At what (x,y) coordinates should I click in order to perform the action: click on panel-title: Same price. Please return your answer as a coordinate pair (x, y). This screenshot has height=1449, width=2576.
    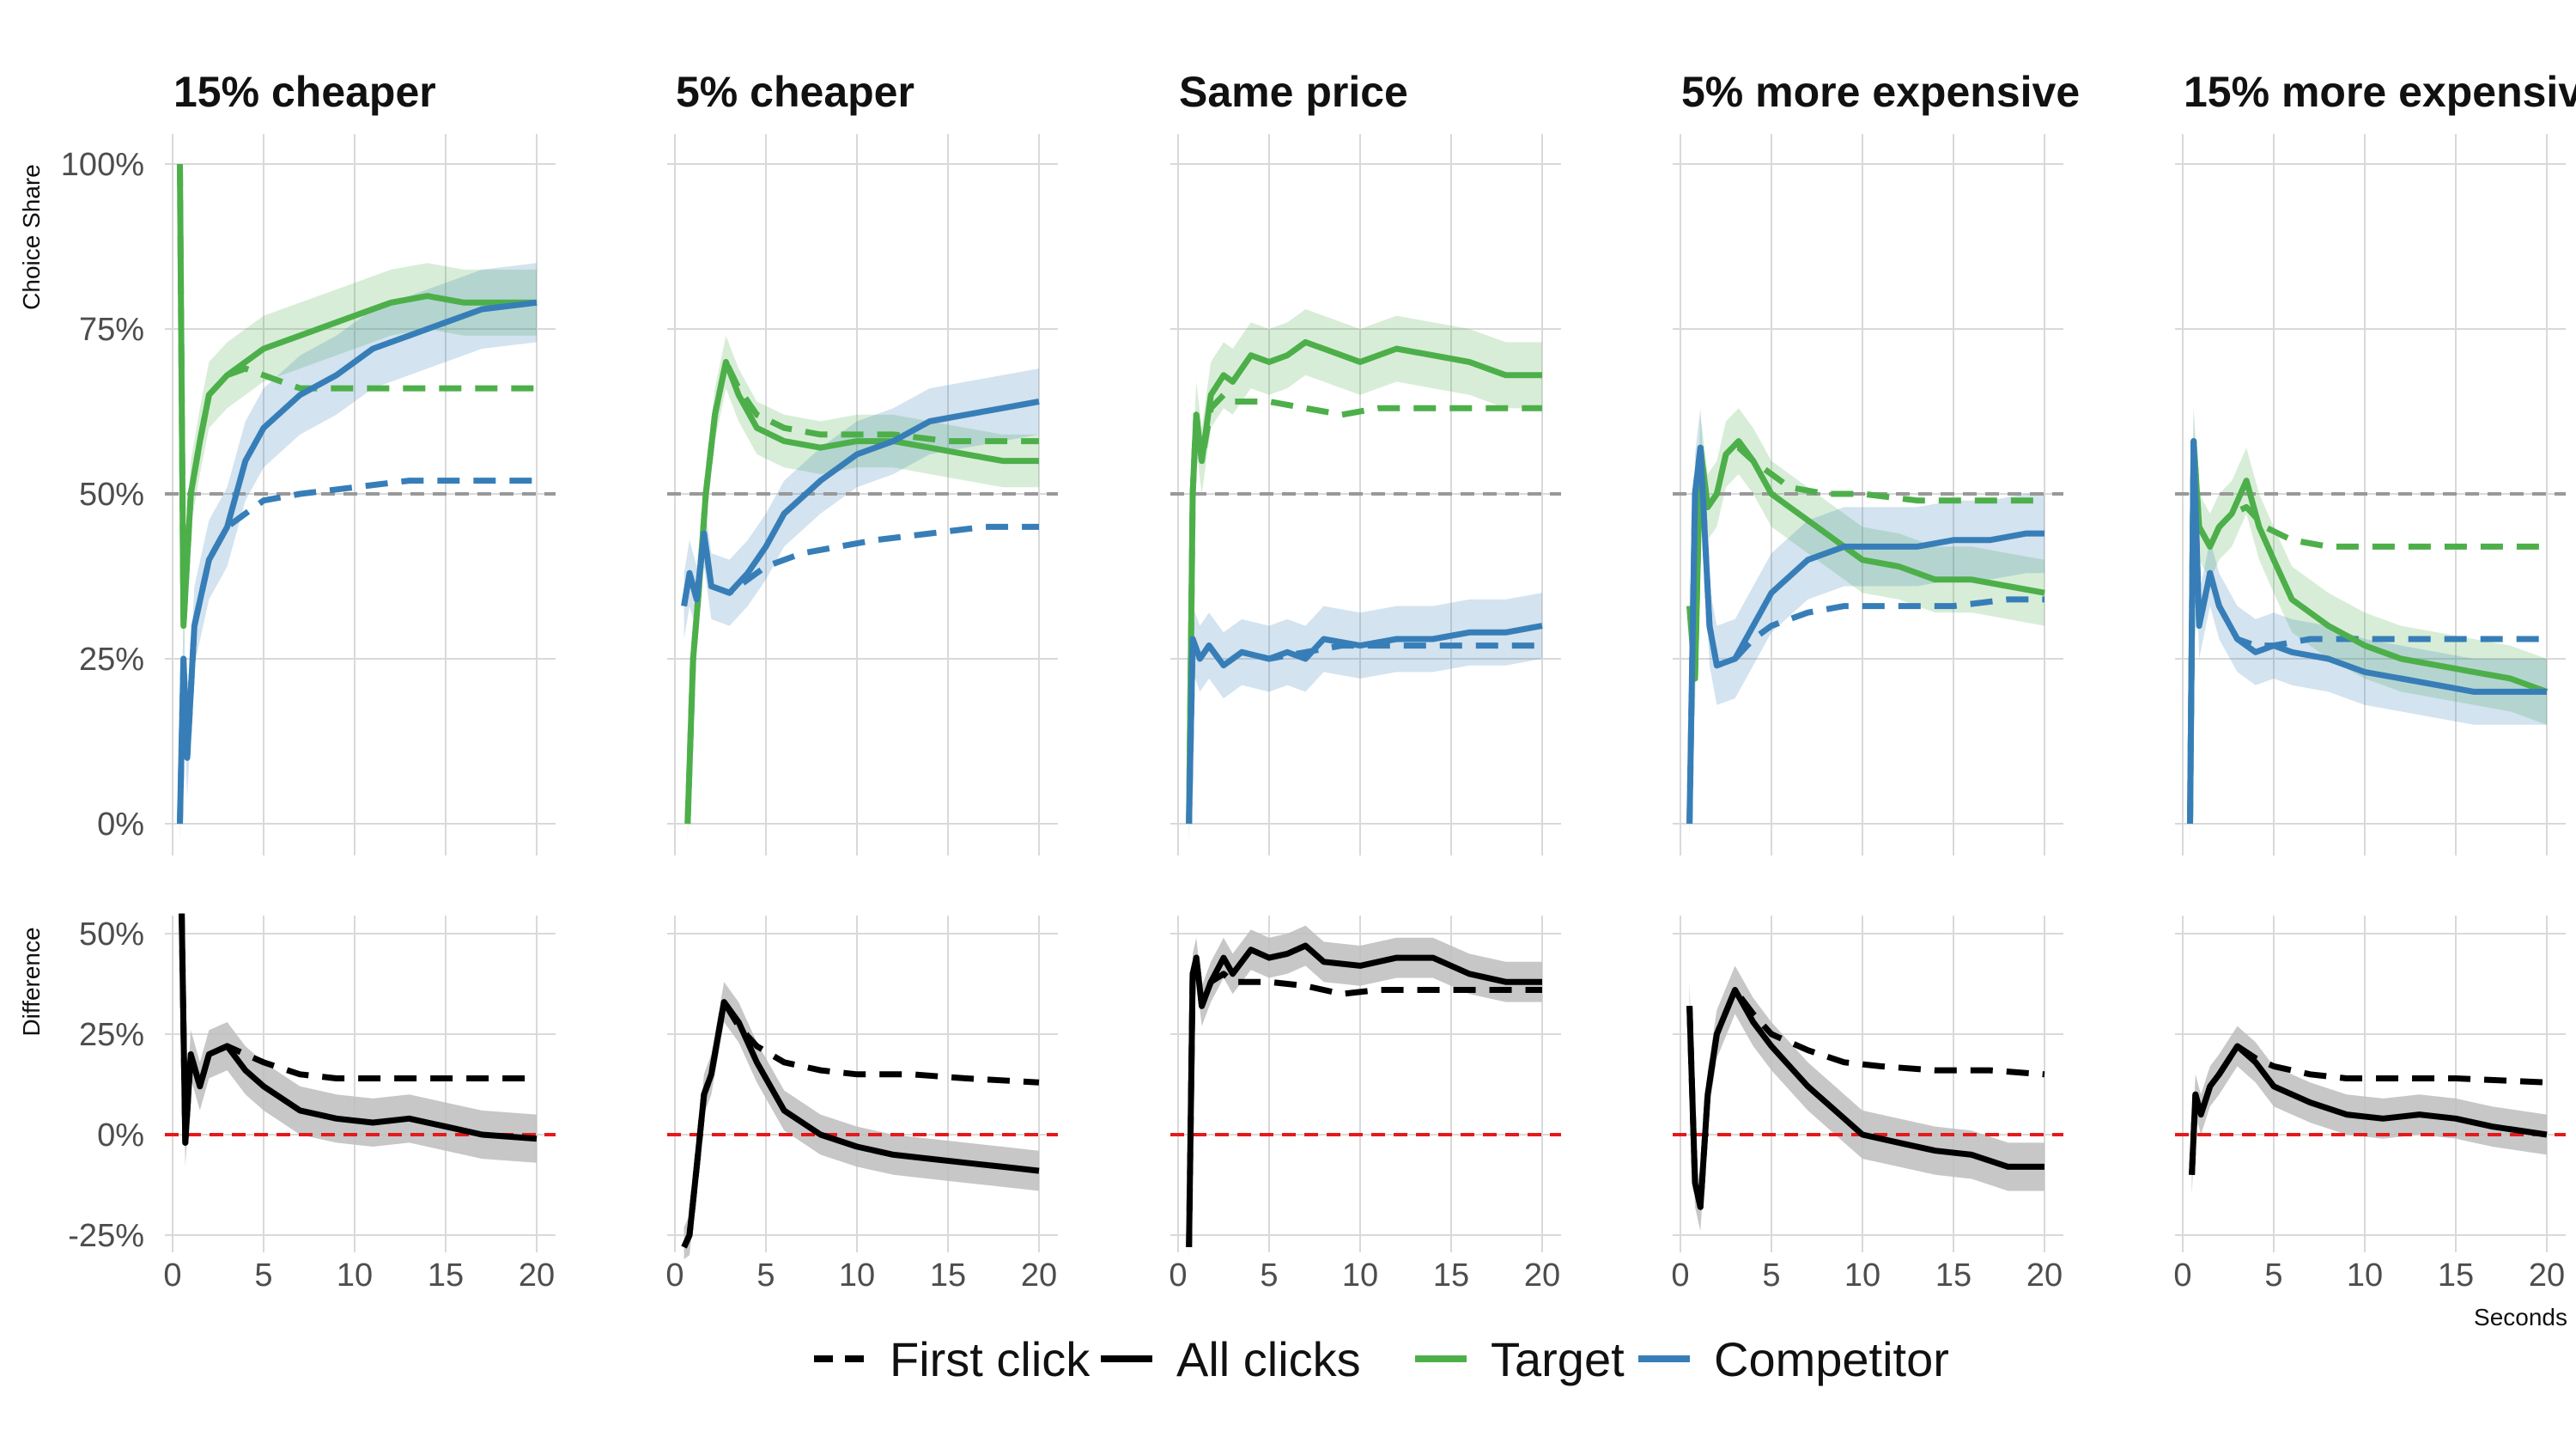
    Looking at the image, I should click on (1294, 92).